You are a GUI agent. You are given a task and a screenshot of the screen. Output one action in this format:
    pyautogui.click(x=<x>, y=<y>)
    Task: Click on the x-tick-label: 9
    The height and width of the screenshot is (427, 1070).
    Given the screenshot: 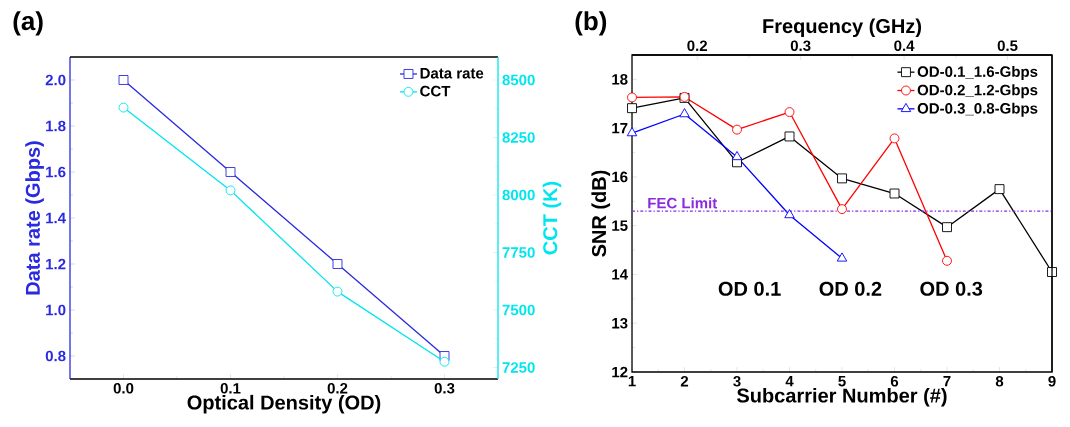 What is the action you would take?
    pyautogui.click(x=1052, y=381)
    